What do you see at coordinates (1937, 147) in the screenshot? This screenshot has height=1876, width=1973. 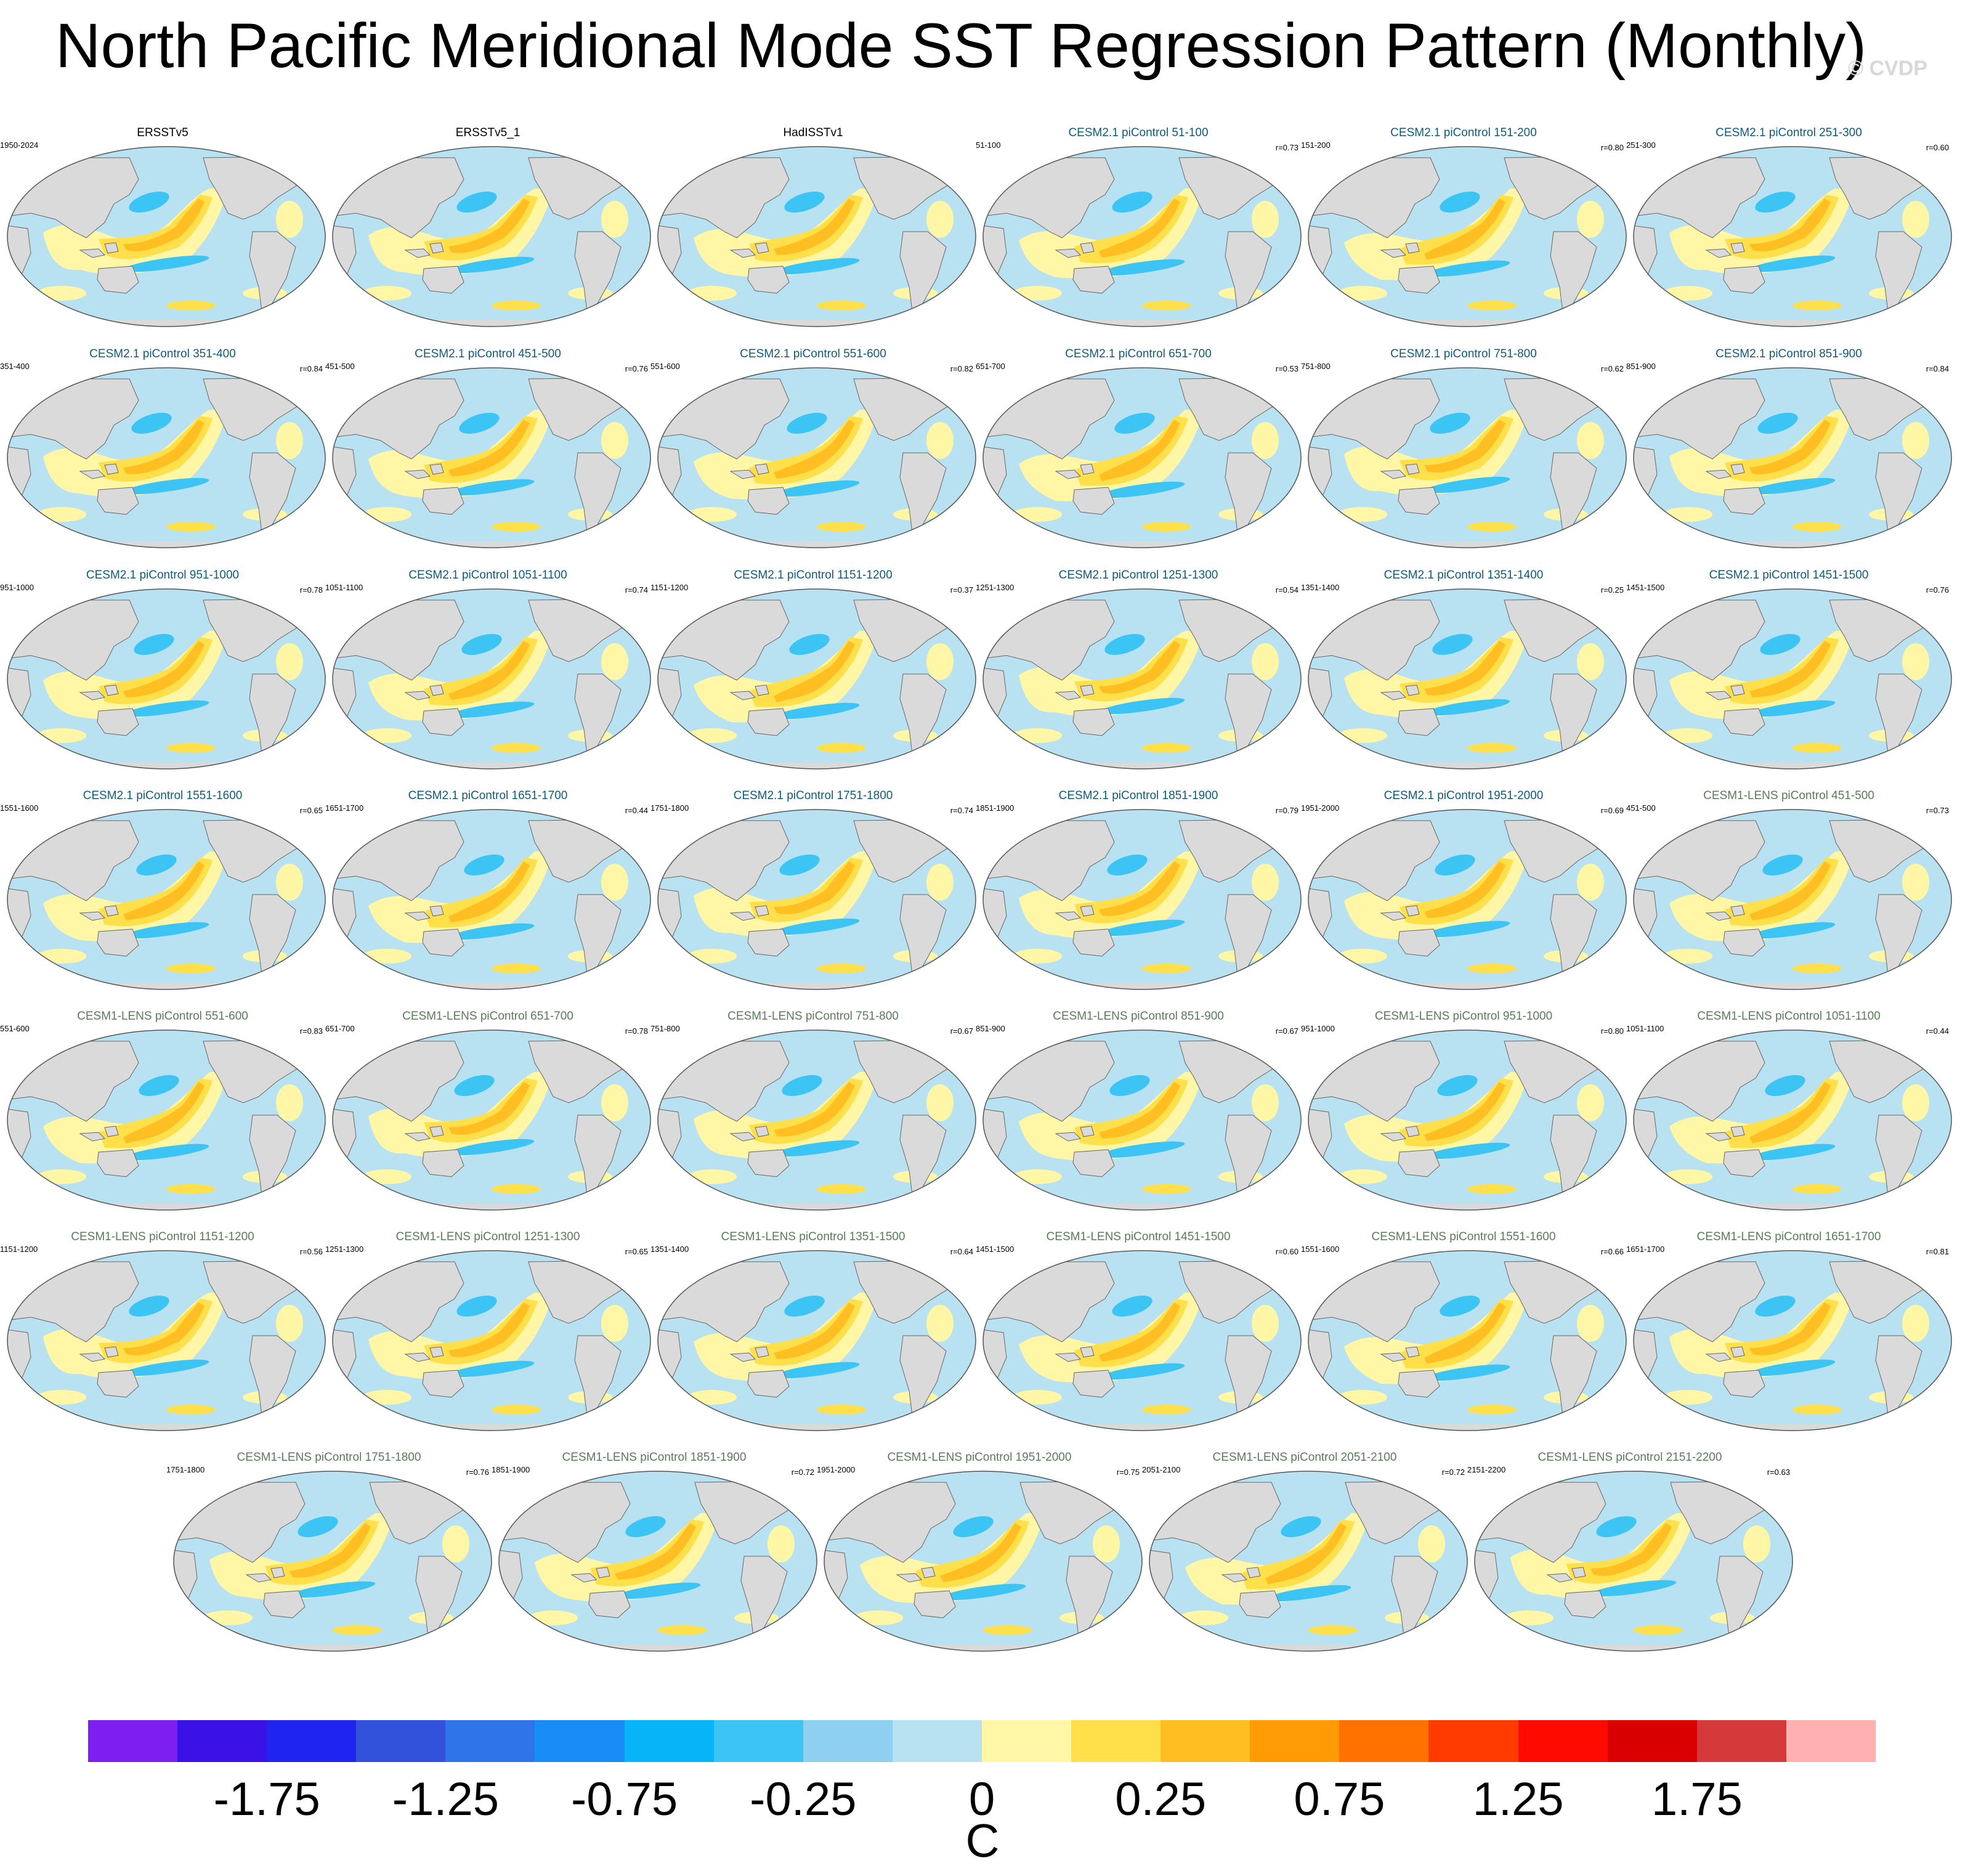 I see `panel-pattern-correlation: r=0.60` at bounding box center [1937, 147].